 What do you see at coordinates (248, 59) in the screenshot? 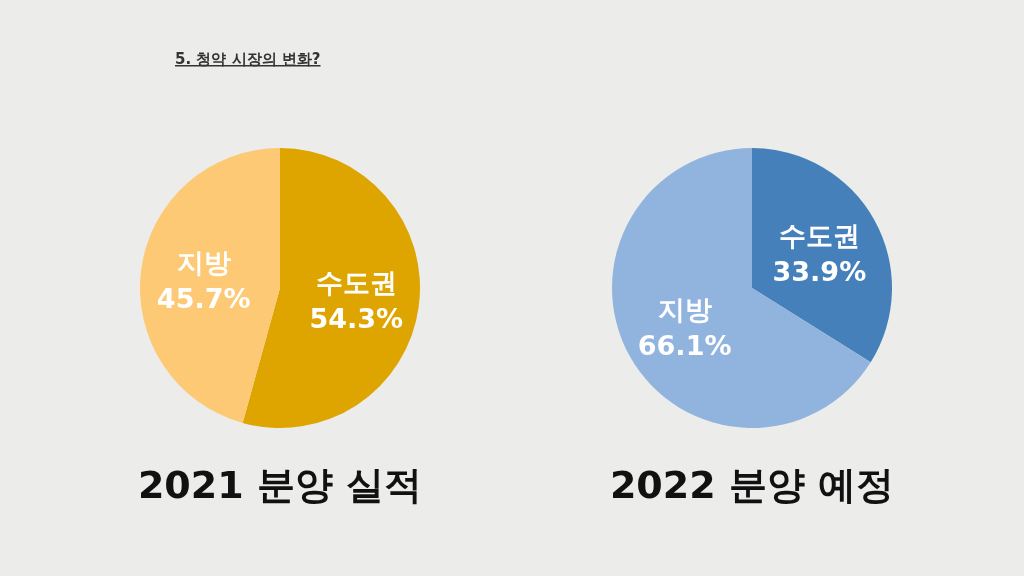
I see `text: 5. 청약 시장의 변화?` at bounding box center [248, 59].